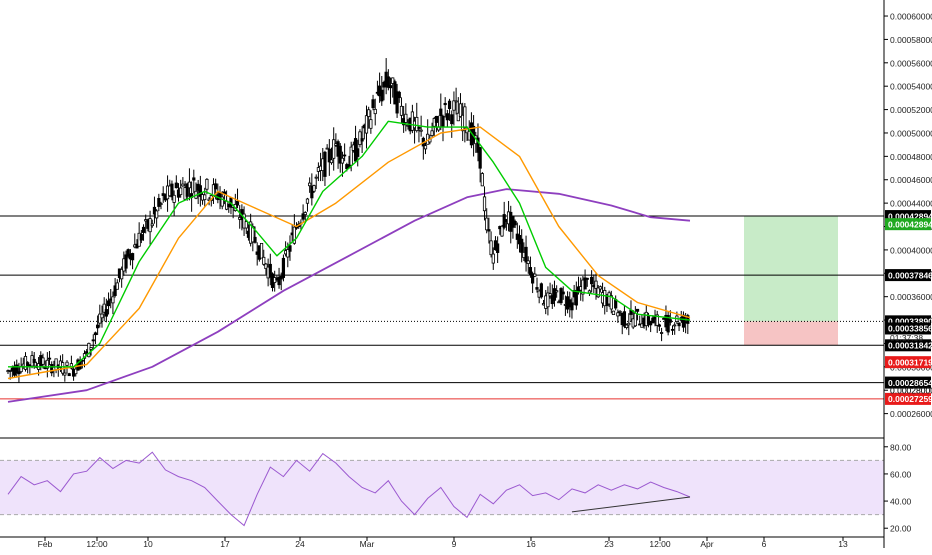 Image resolution: width=932 pixels, height=555 pixels. Describe the element at coordinates (908, 398) in the screenshot. I see `level-tag-5-box` at that location.